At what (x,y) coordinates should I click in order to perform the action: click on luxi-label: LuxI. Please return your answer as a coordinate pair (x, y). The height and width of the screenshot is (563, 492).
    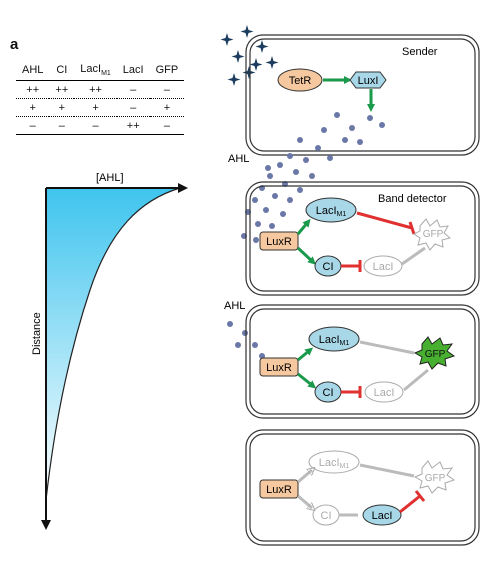
    Looking at the image, I should click on (368, 81).